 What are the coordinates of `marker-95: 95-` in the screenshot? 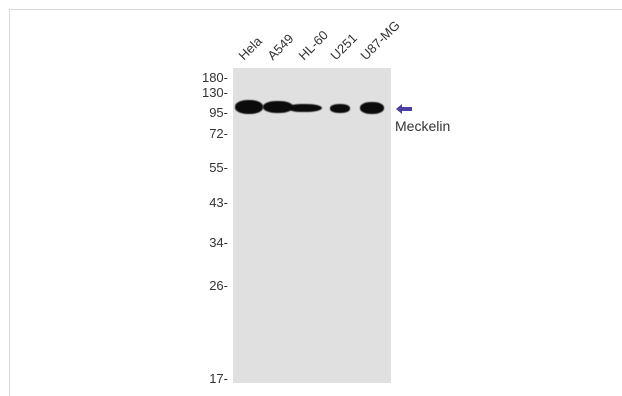 It's located at (218, 112).